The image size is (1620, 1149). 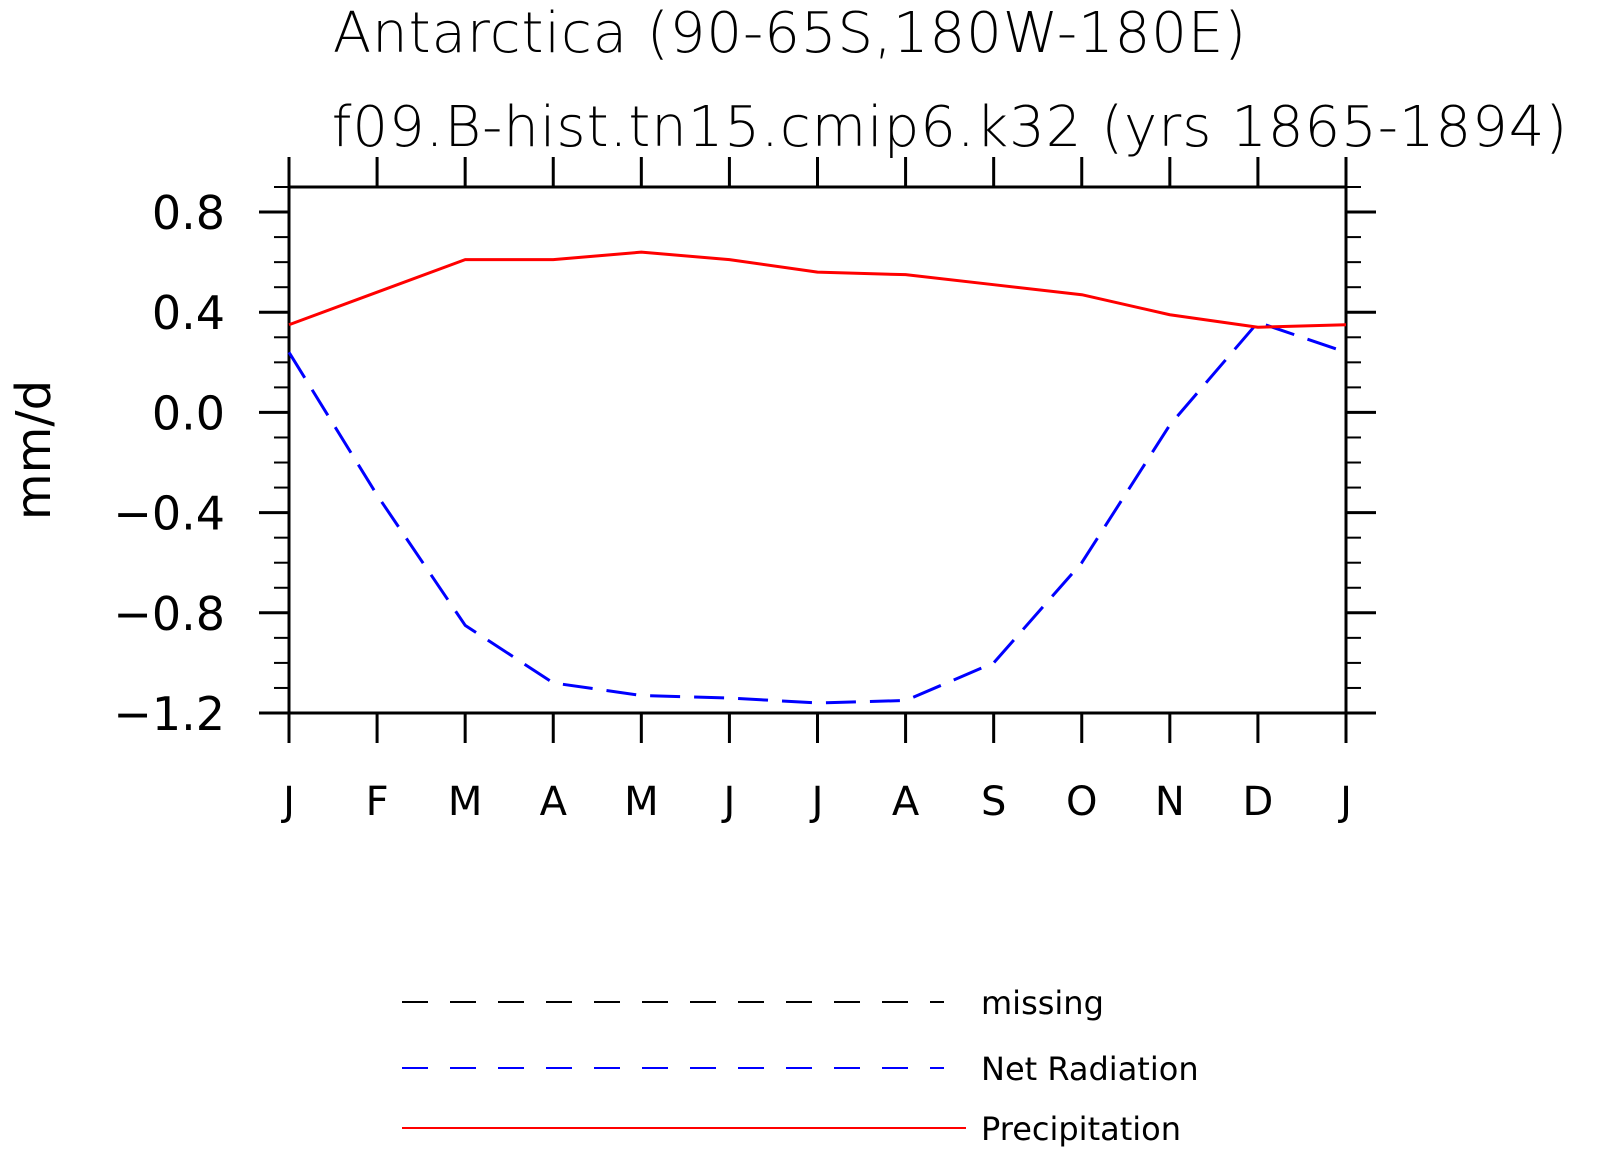 I want to click on x-tick-label: F, so click(x=377, y=802).